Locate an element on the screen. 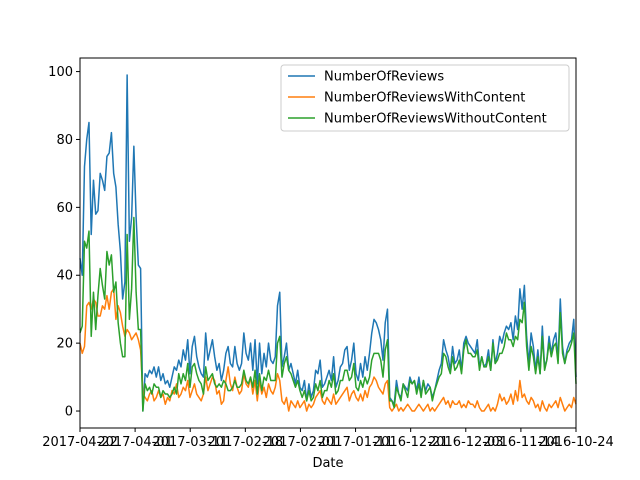 The height and width of the screenshot is (480, 640). x-tick-label: 2017-04-01 is located at coordinates (135, 442).